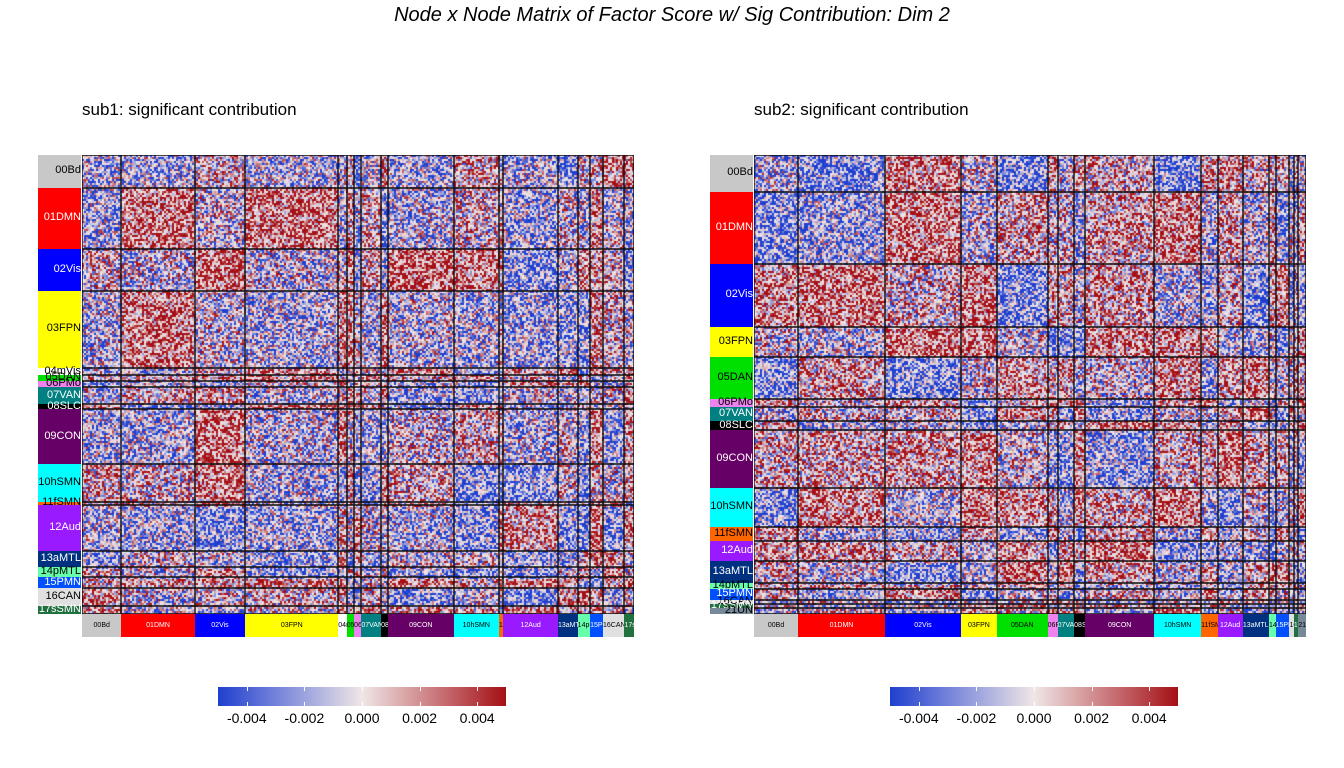 Image resolution: width=1344 pixels, height=768 pixels. Describe the element at coordinates (861, 109) in the screenshot. I see `panel-title-sub2: sub2: significant contribution` at that location.